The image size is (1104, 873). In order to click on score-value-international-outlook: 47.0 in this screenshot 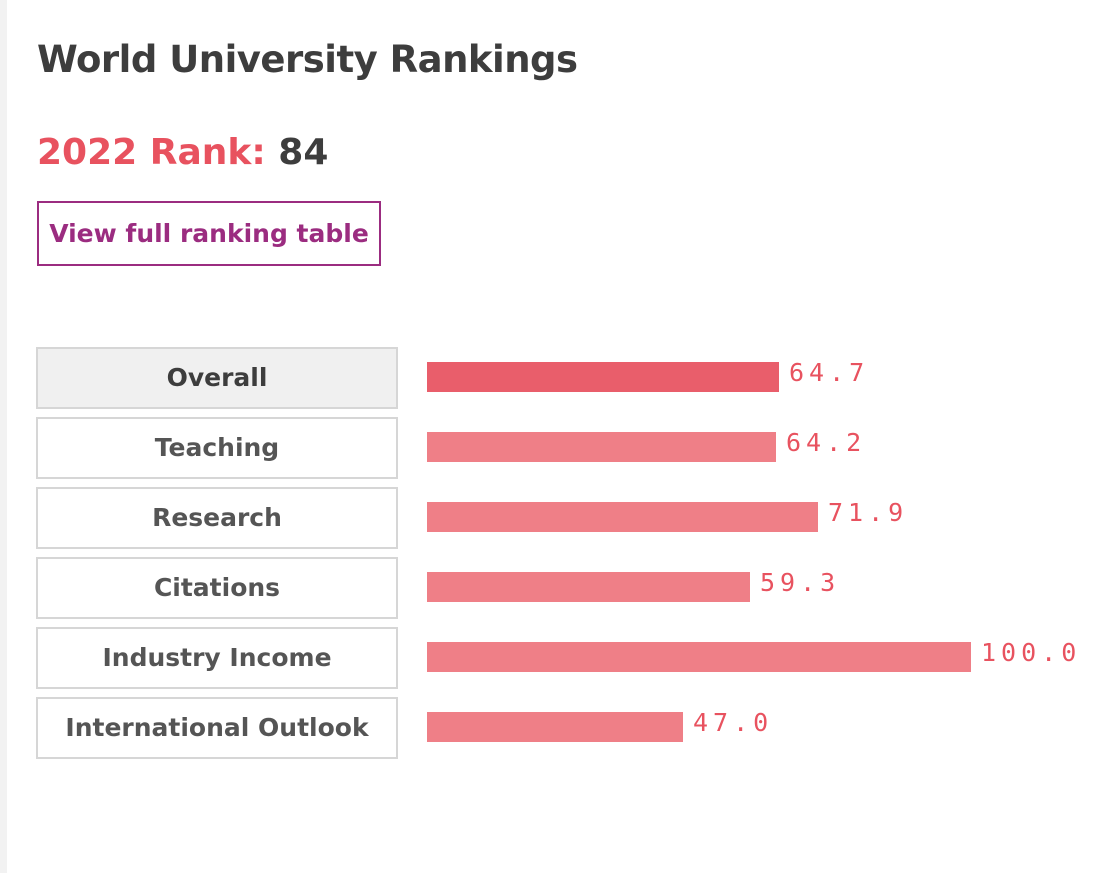, I will do `click(733, 722)`.